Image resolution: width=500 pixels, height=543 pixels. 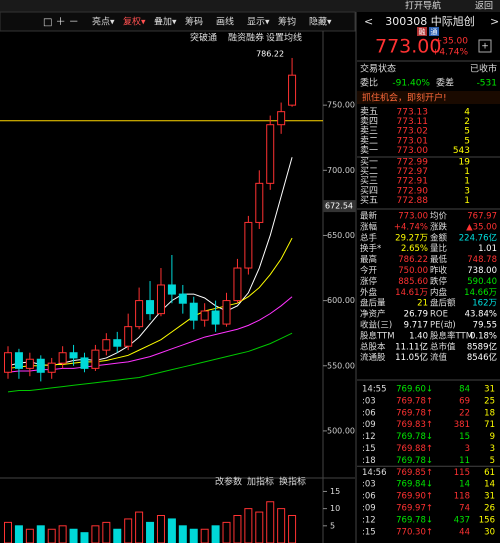 What do you see at coordinates (341, 430) in the screenshot?
I see `y-tick-label: 500.00` at bounding box center [341, 430].